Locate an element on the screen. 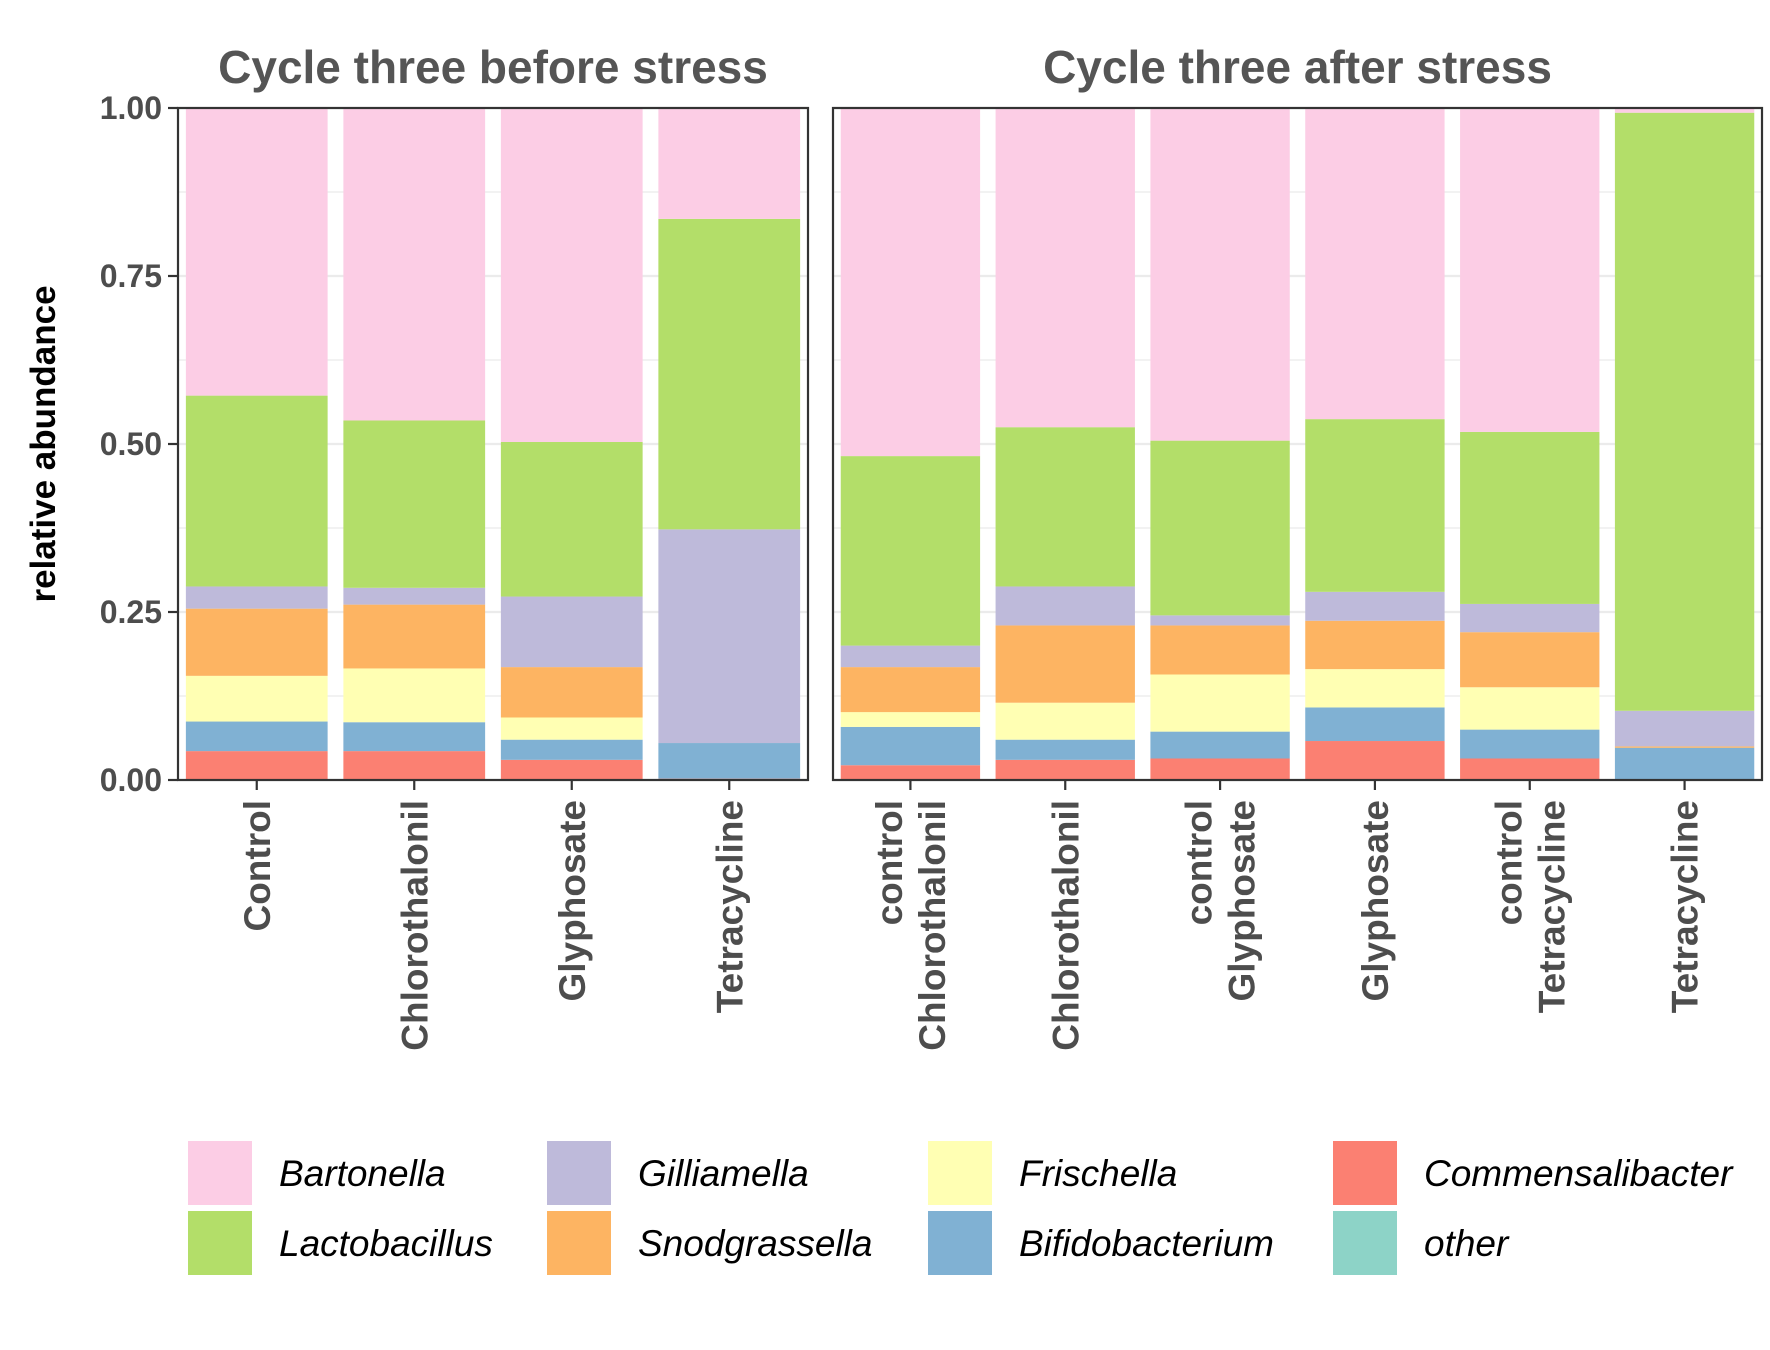 Image resolution: width=1770 pixels, height=1350 pixels. legend-label: Frischella is located at coordinates (1098, 1173).